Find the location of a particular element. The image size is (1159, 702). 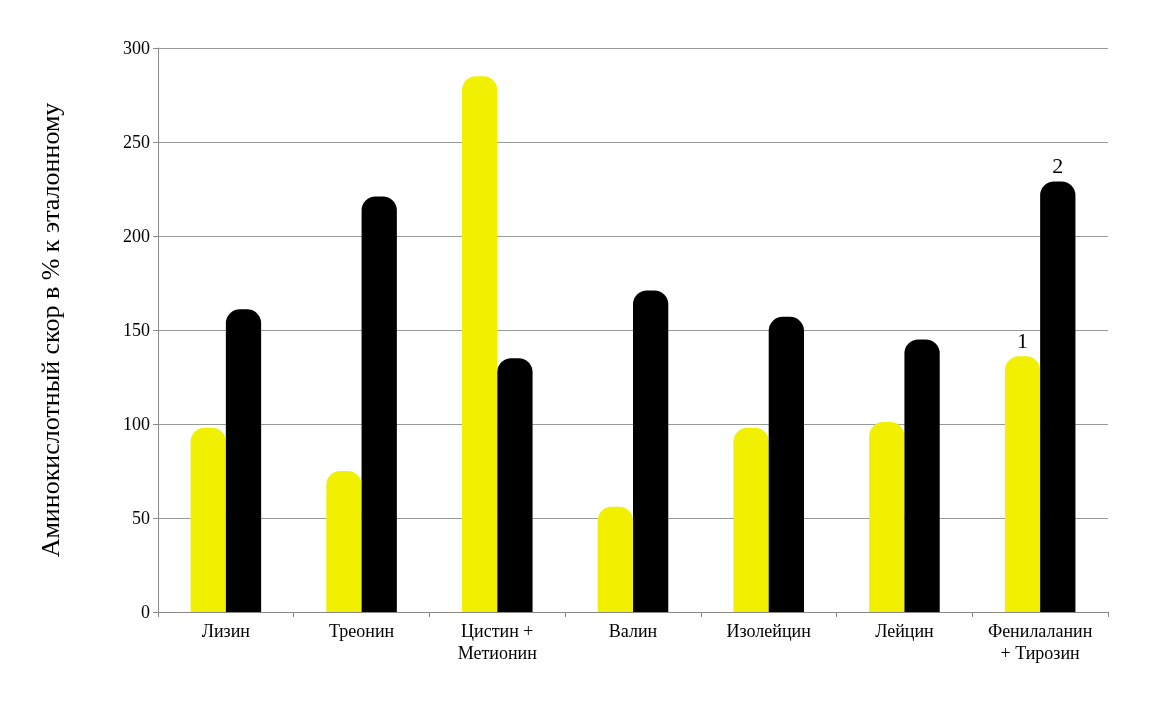

y-tick-label: 300 is located at coordinates (136, 48).